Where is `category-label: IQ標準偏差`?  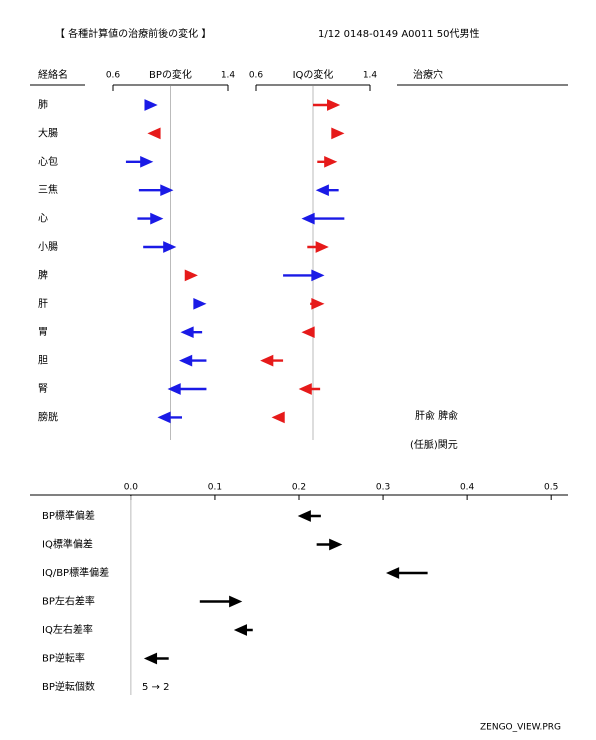
category-label: IQ標準偏差 is located at coordinates (67, 544).